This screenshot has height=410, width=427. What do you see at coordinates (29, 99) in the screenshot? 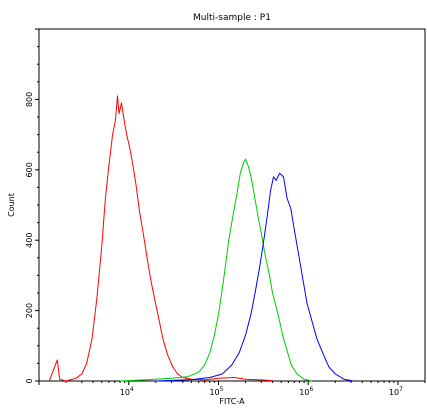
I see `y-tick-label: 800` at bounding box center [29, 99].